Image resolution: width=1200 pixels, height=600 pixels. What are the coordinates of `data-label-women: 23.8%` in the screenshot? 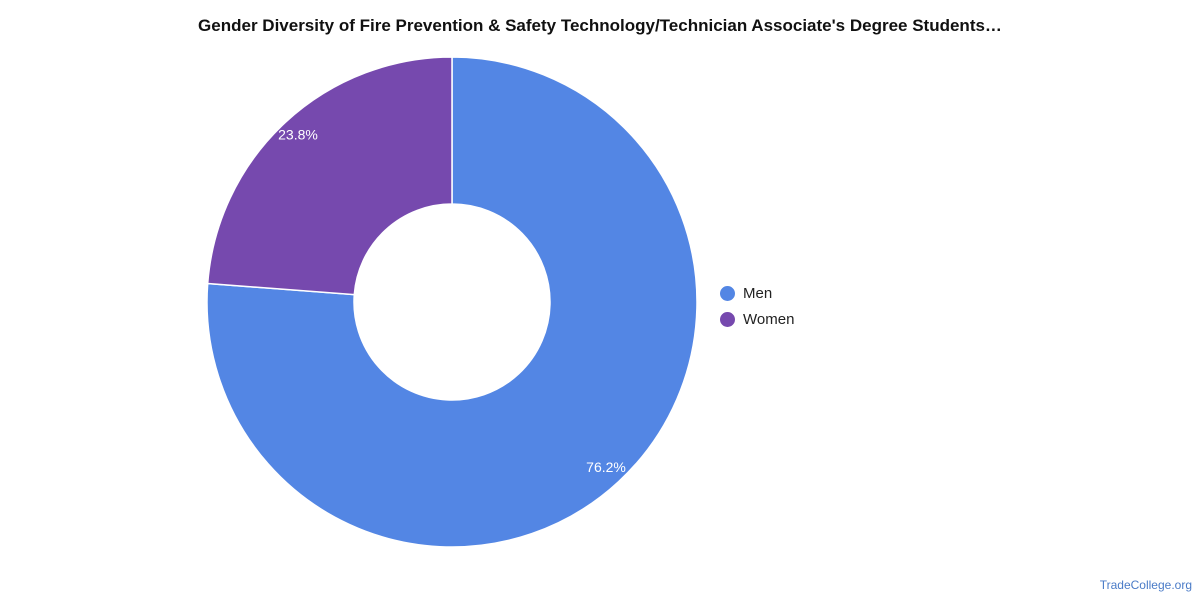 It's located at (298, 135).